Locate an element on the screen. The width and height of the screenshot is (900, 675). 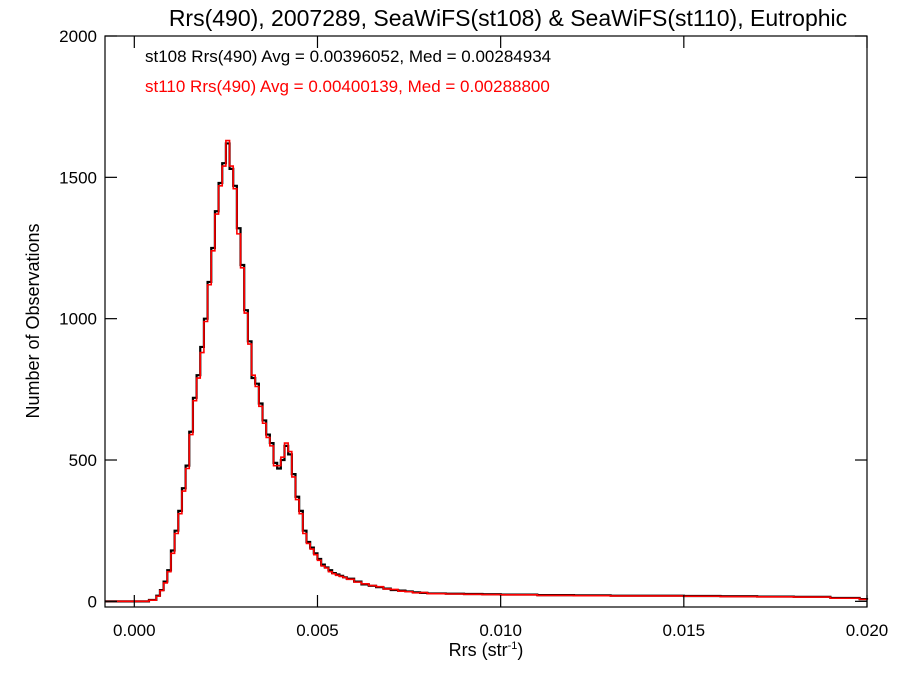
x-tick-label: 0.005 is located at coordinates (317, 630).